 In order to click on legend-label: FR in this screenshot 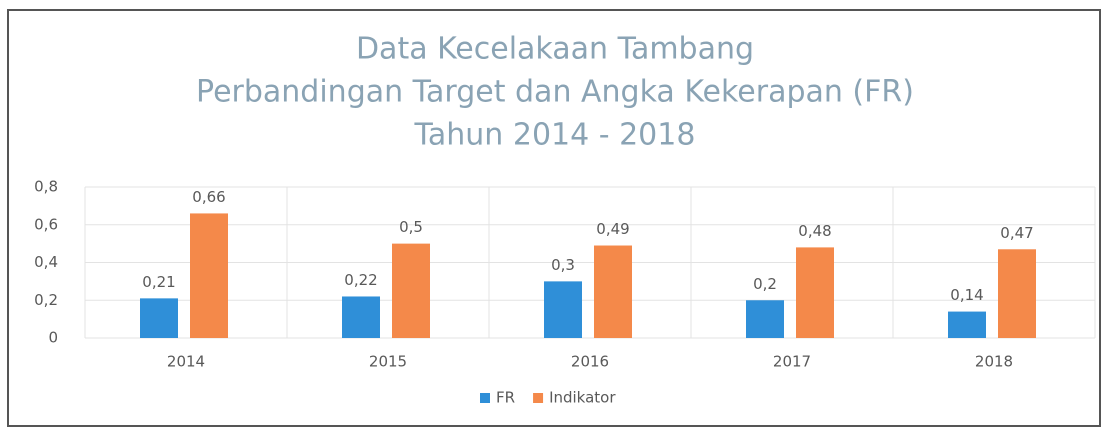, I will do `click(505, 398)`.